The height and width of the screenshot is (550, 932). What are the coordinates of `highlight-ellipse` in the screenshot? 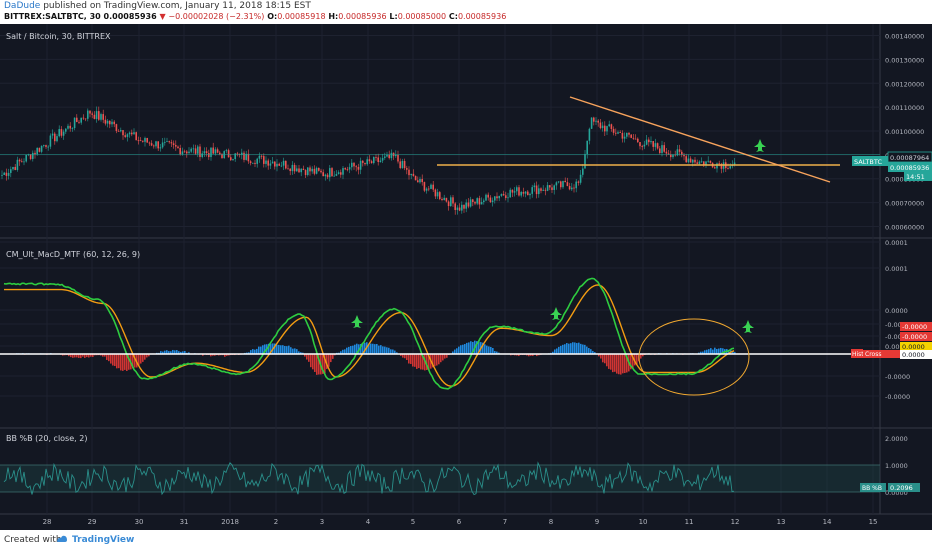 It's located at (694, 357).